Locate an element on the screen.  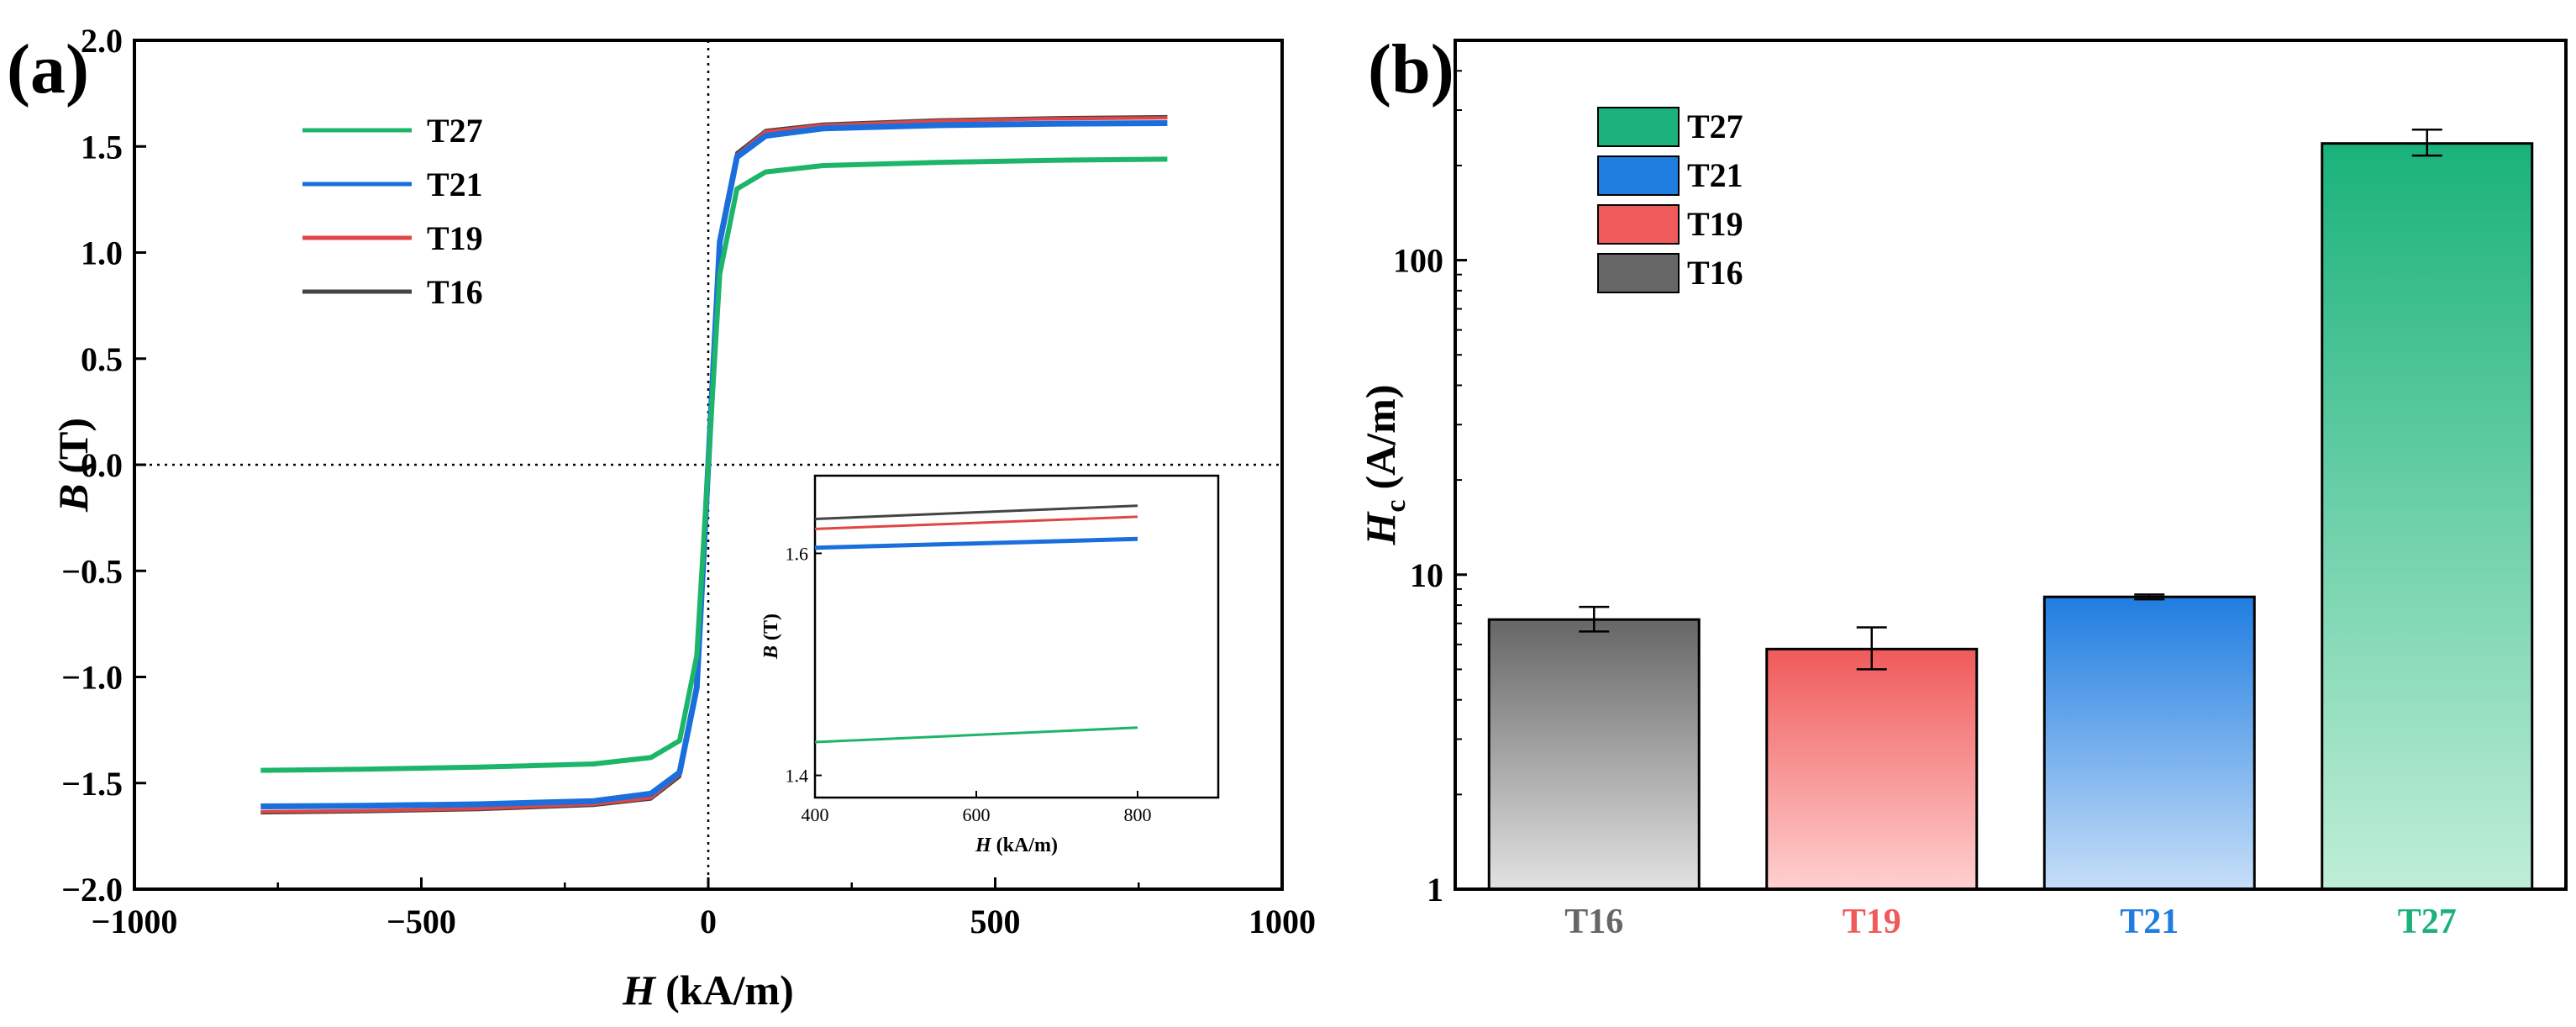
inset-y-axis-title: B (T) is located at coordinates (771, 637).